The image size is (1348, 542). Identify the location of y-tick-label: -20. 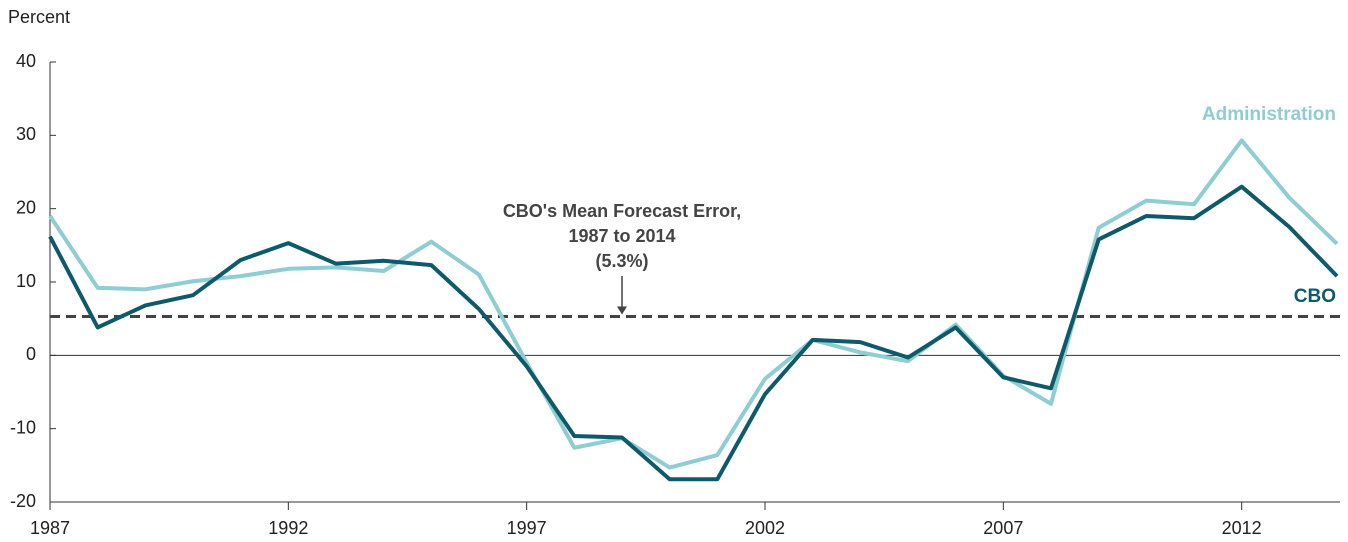
(23, 501).